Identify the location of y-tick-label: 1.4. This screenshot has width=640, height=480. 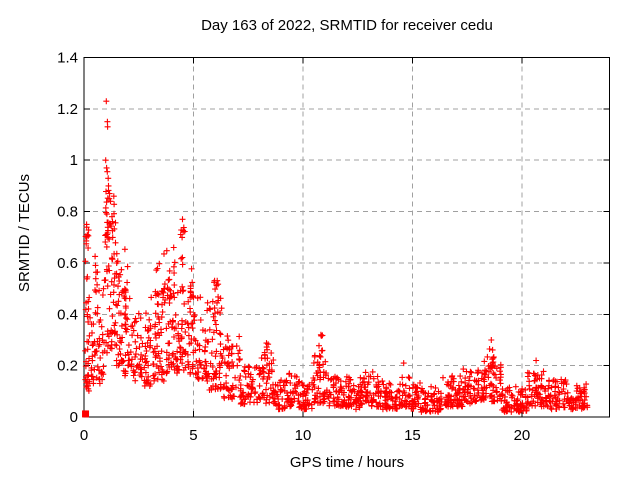
(67, 58).